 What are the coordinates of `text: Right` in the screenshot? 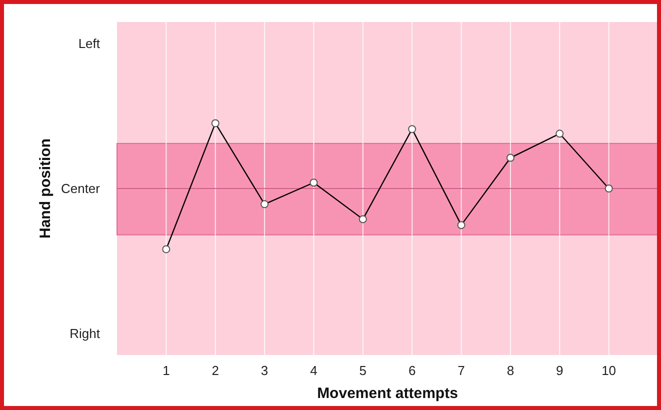 It's located at (85, 334).